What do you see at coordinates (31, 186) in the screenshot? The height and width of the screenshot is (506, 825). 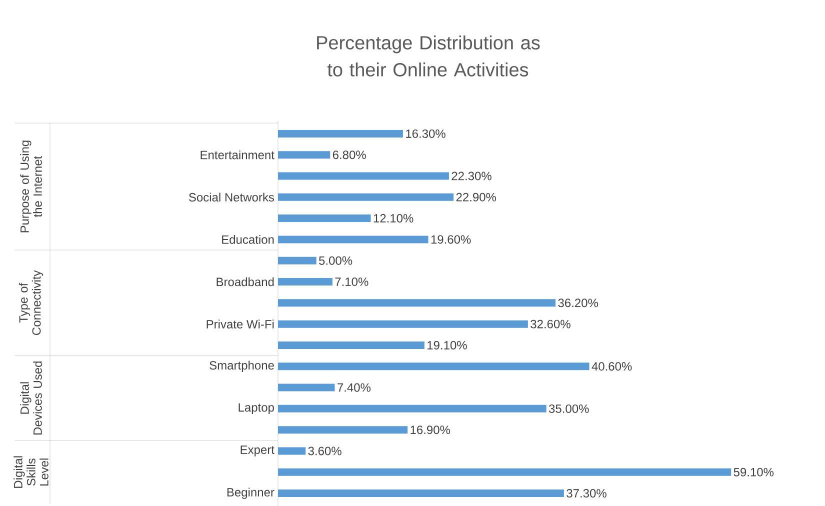 I see `text: Purpose of Using the Internet` at bounding box center [31, 186].